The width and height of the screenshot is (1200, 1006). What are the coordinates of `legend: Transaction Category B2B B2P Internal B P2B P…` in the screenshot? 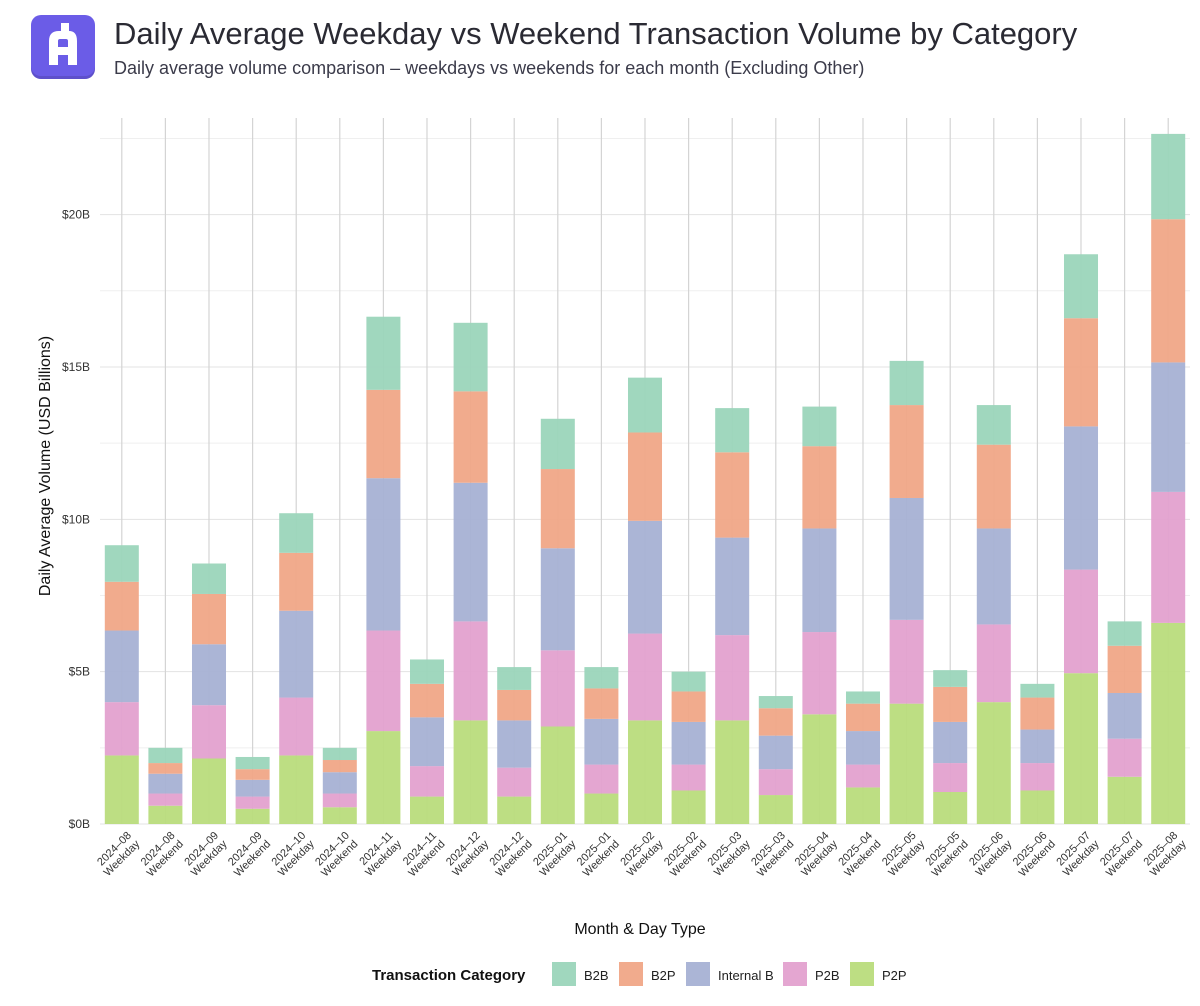 It's located at (639, 974).